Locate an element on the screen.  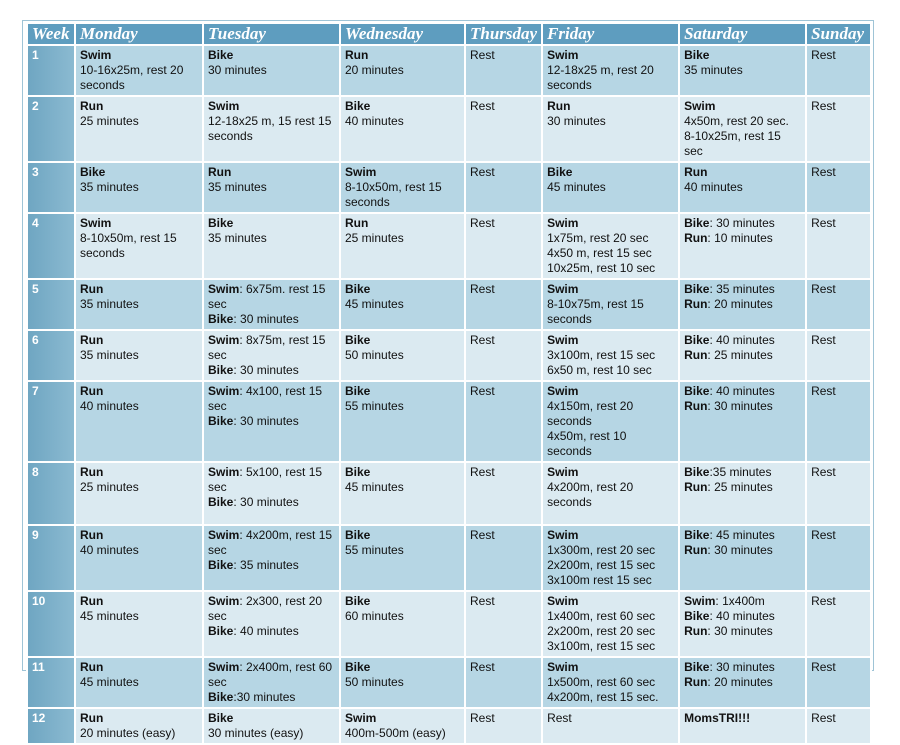
day-cell: Run 35 minutes is located at coordinates (139, 304).